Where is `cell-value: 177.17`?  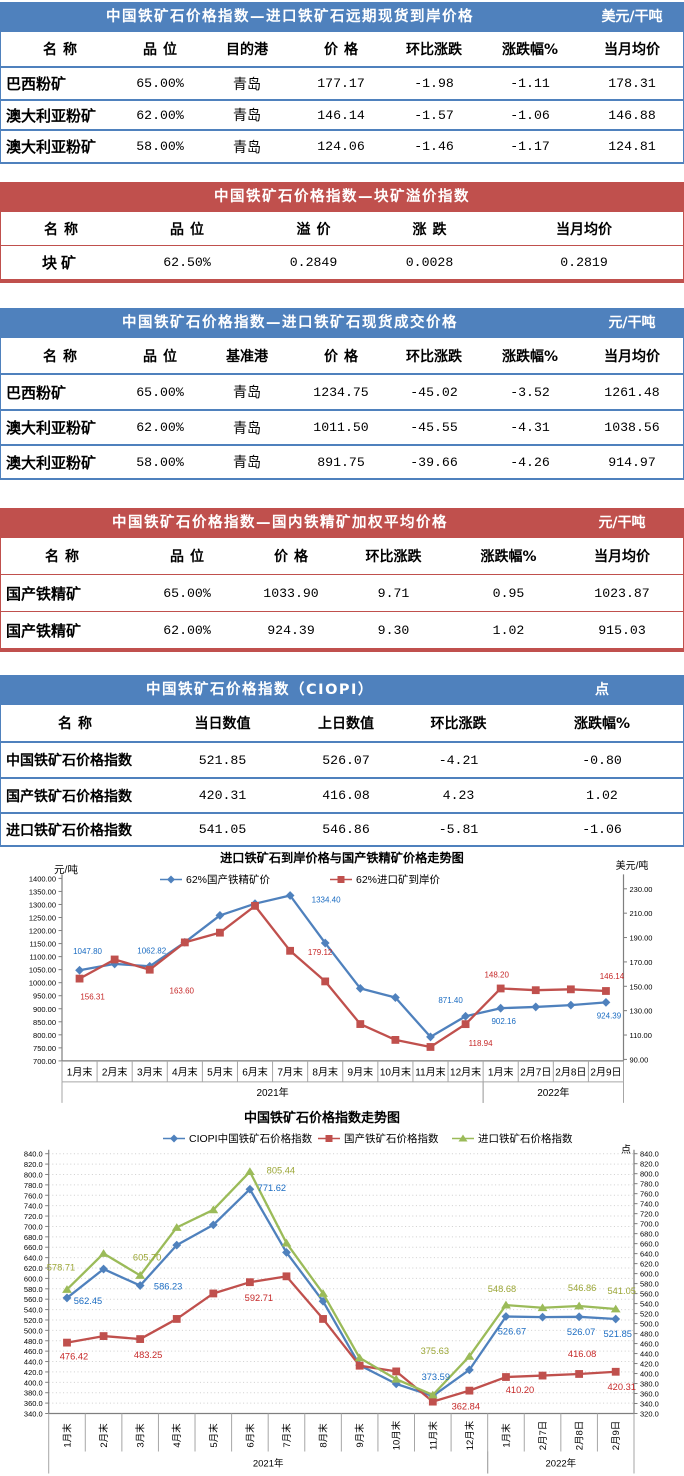
cell-value: 177.17 is located at coordinates (341, 83).